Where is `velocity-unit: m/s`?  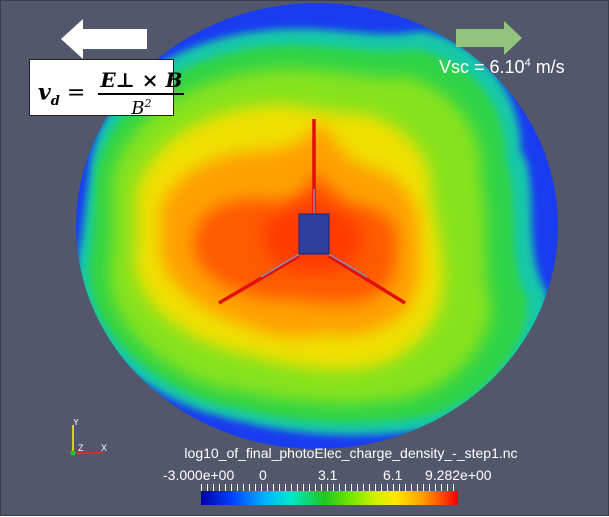
velocity-unit: m/s is located at coordinates (547, 67).